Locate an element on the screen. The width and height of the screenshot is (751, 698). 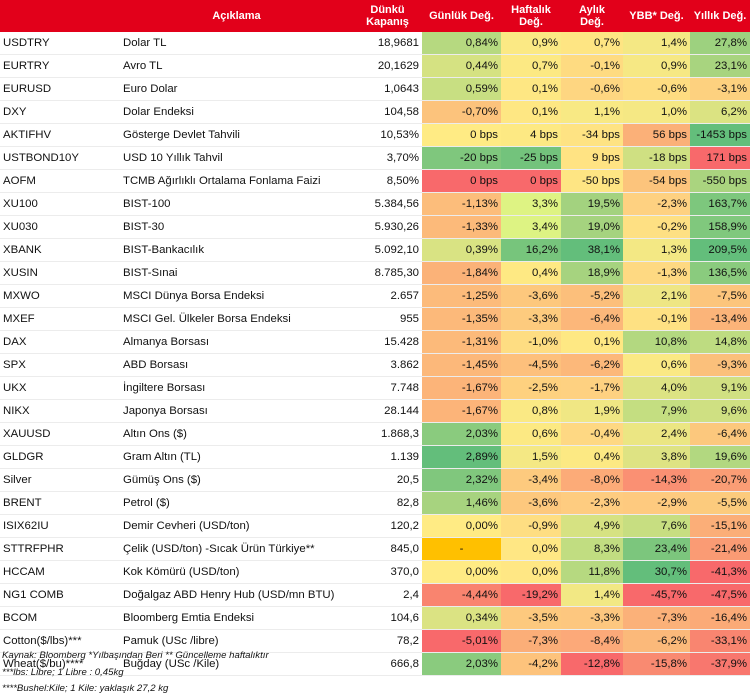
row-code: HCCAM is located at coordinates (60, 572).